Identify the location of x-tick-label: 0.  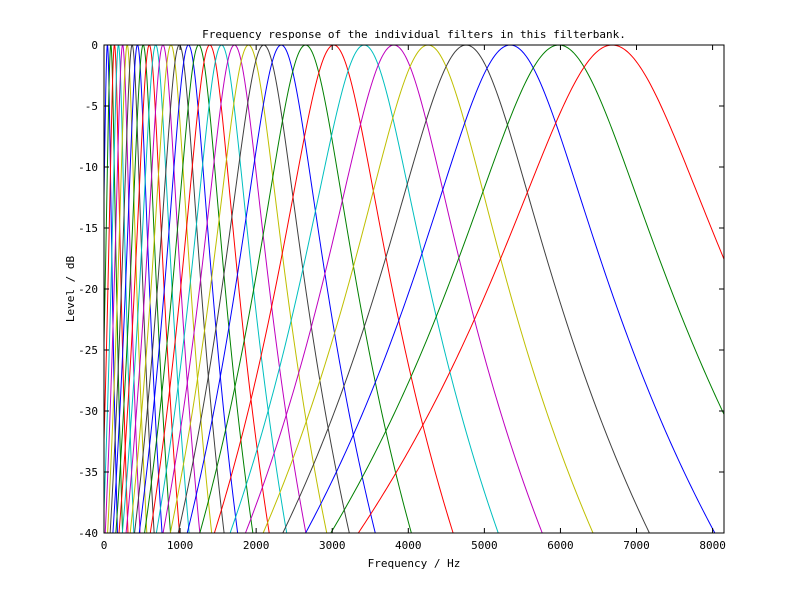
(104, 545).